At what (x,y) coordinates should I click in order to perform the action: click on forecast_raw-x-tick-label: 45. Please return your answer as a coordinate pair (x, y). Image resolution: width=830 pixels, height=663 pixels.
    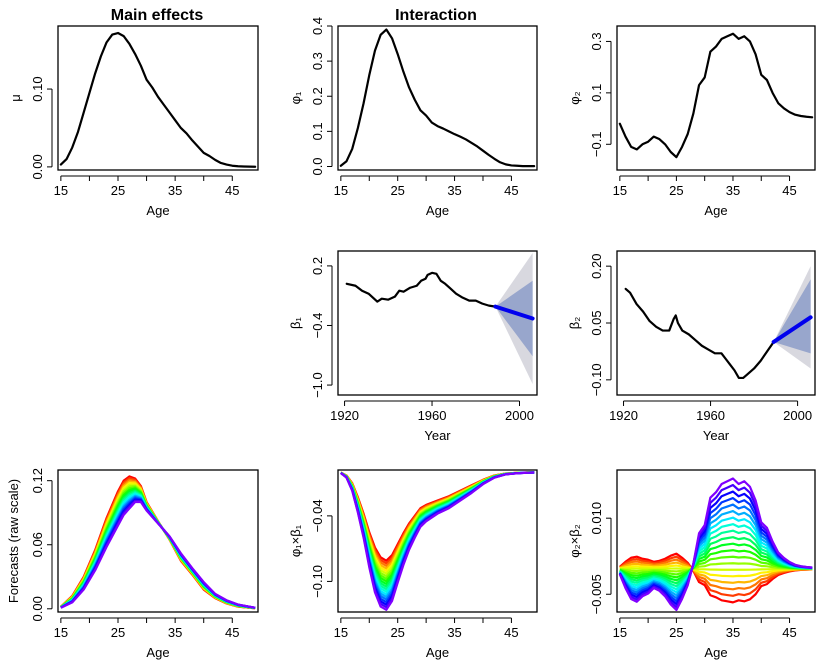
    Looking at the image, I should click on (232, 632).